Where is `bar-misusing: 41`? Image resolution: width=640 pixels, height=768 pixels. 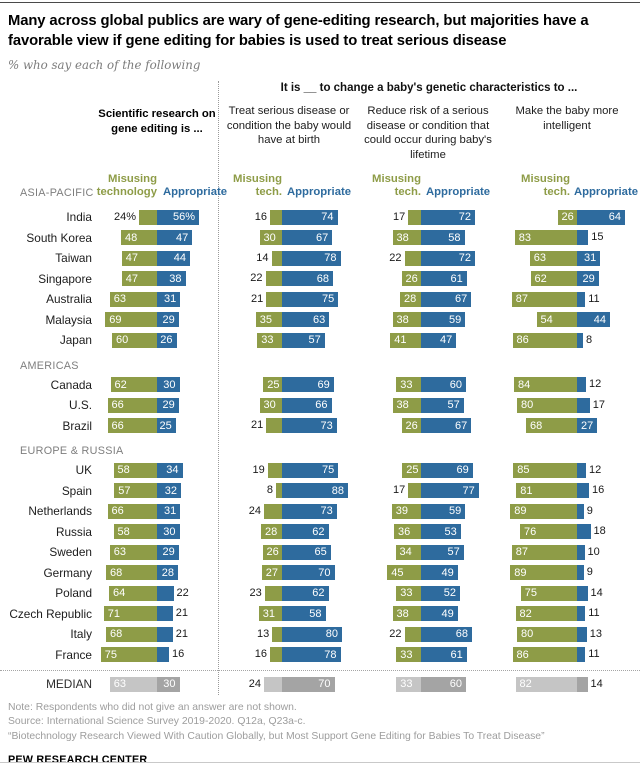
bar-misusing: 41 is located at coordinates (405, 340).